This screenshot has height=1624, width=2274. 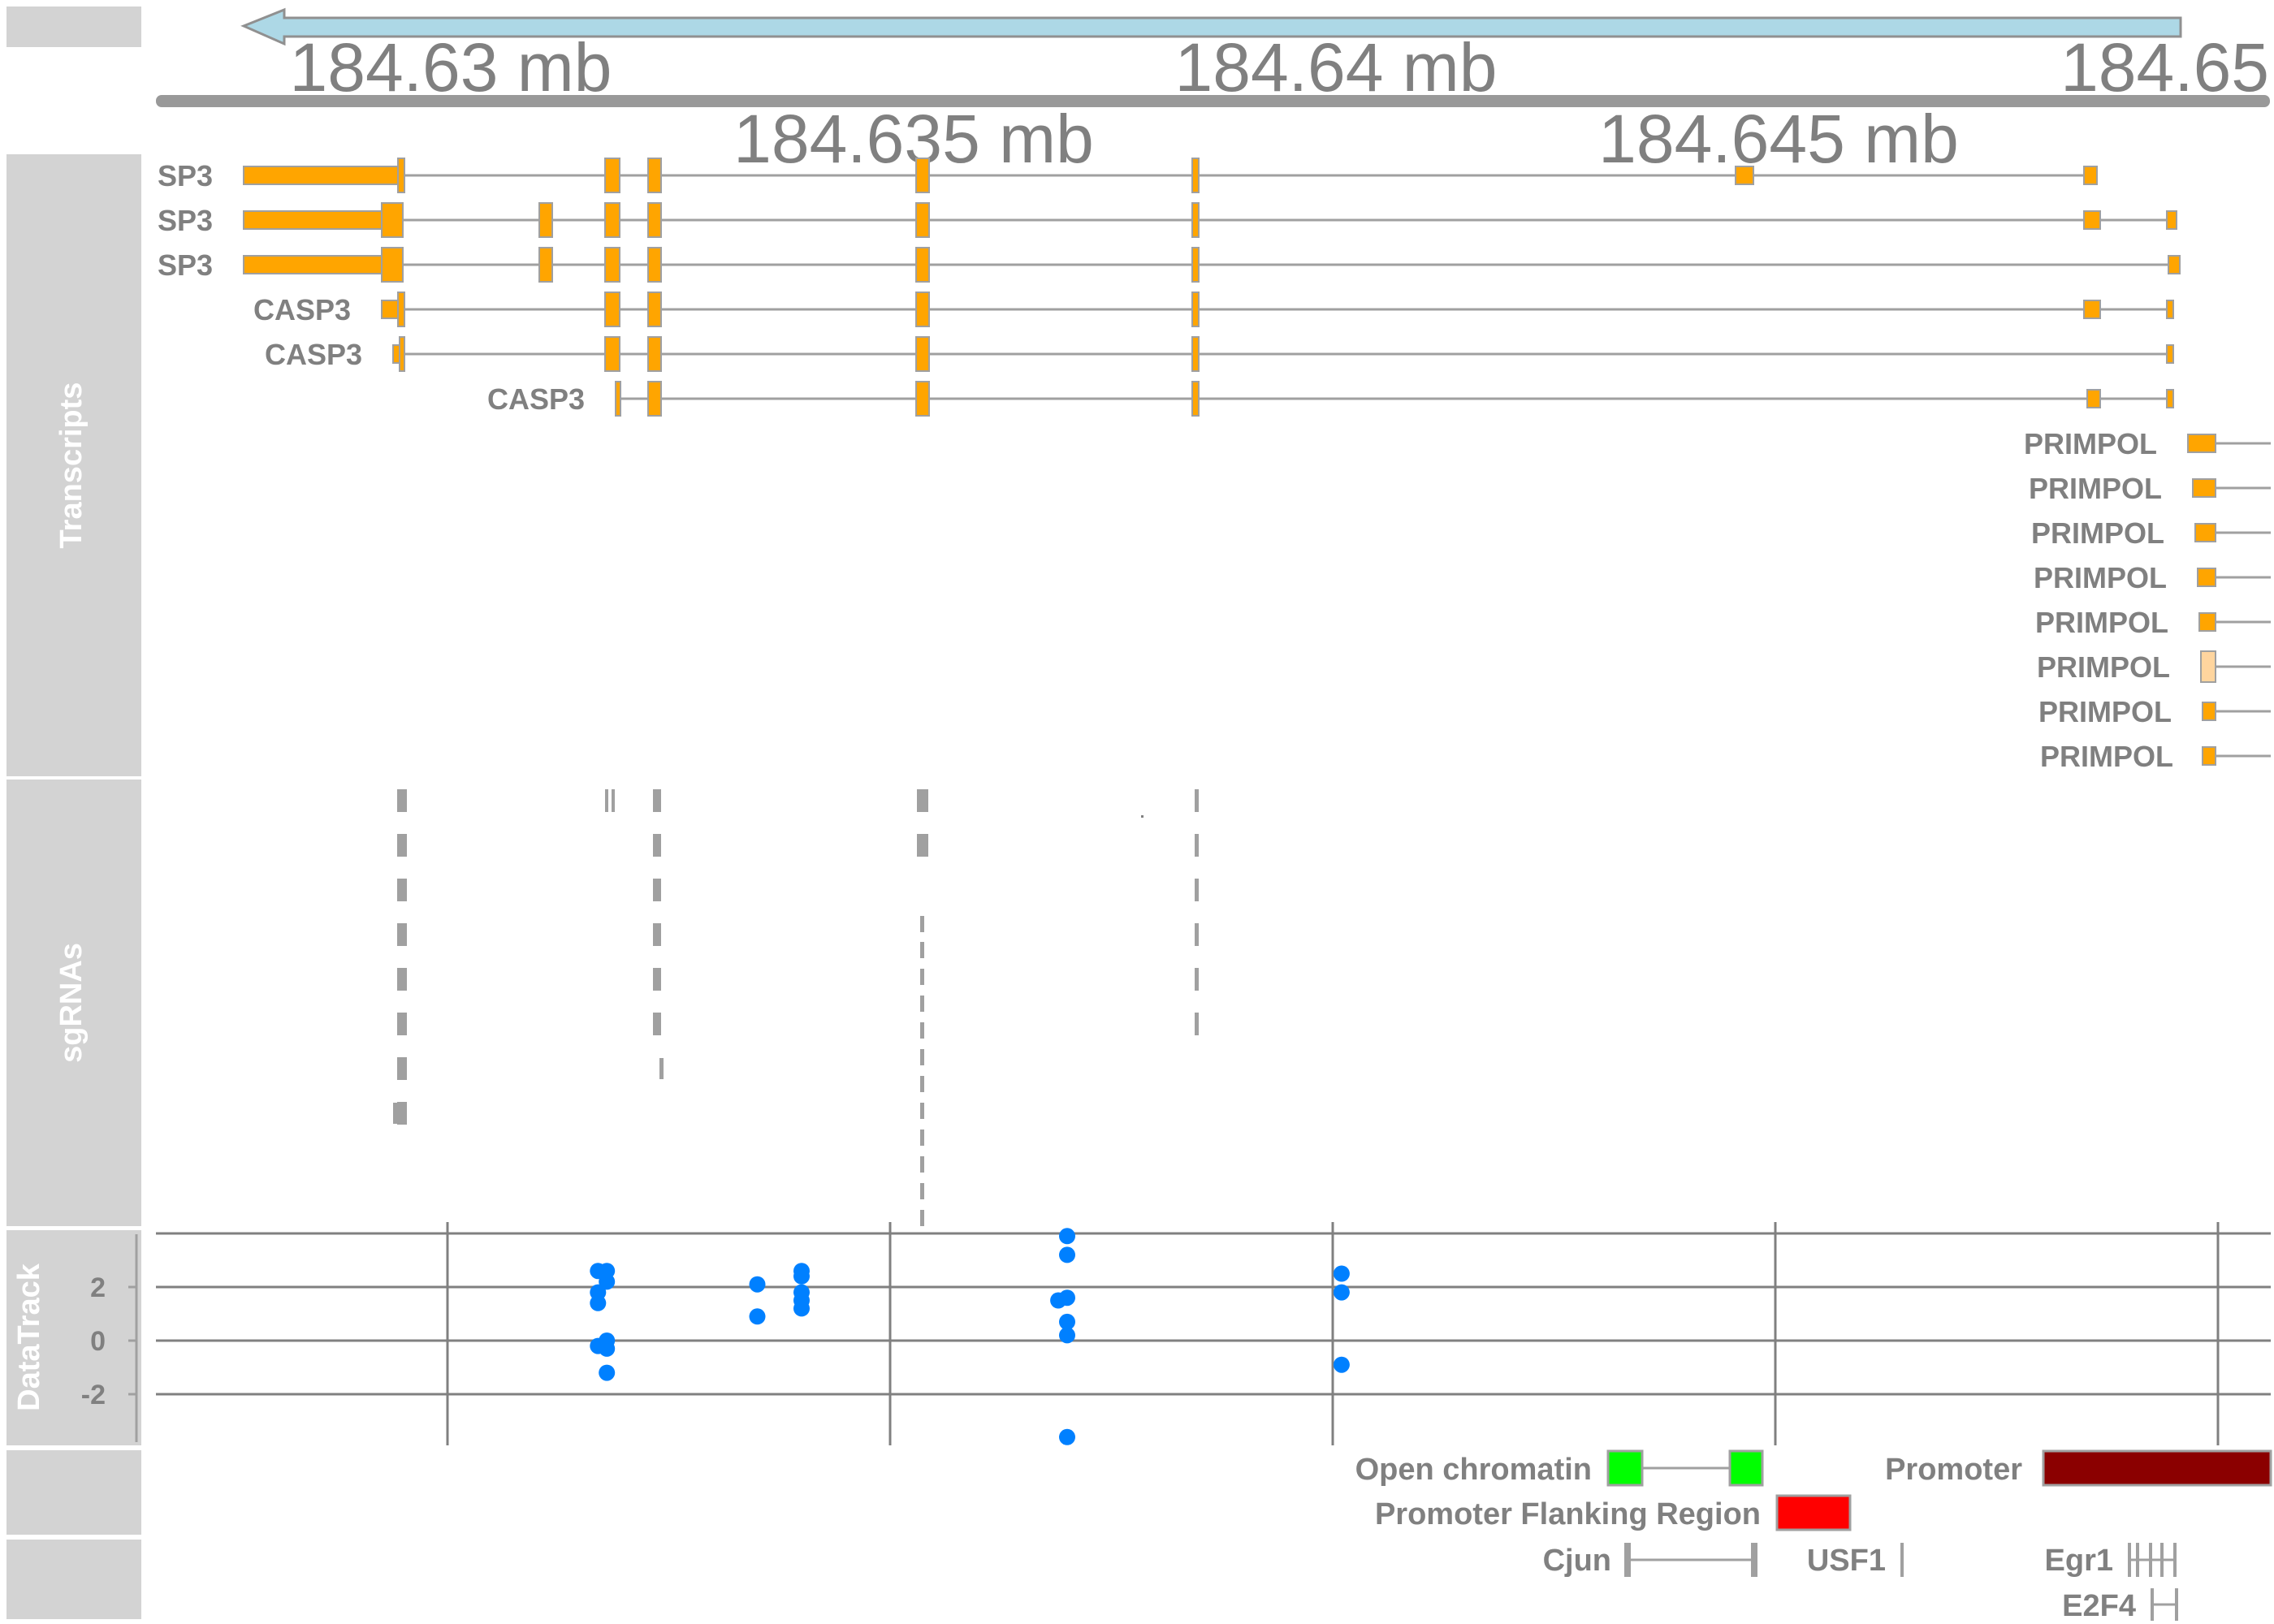 What do you see at coordinates (73, 1003) in the screenshot?
I see `sgrnas-title-panel` at bounding box center [73, 1003].